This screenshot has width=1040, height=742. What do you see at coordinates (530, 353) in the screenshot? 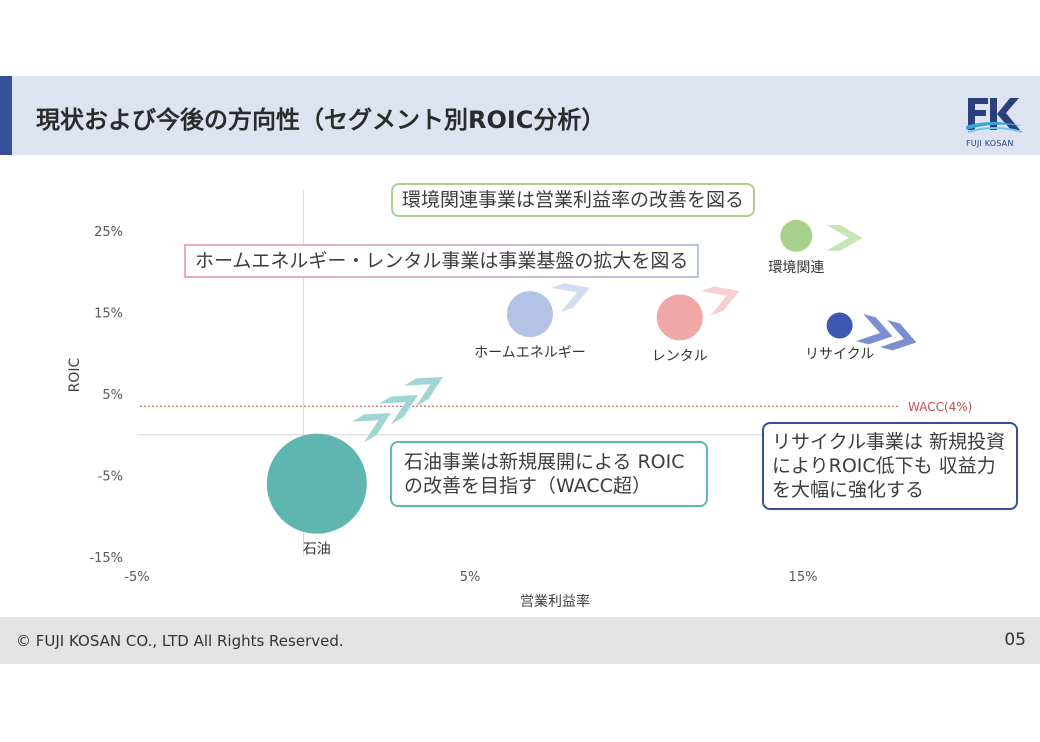
I see `bubble-label: ホームエネルギー` at bounding box center [530, 353].